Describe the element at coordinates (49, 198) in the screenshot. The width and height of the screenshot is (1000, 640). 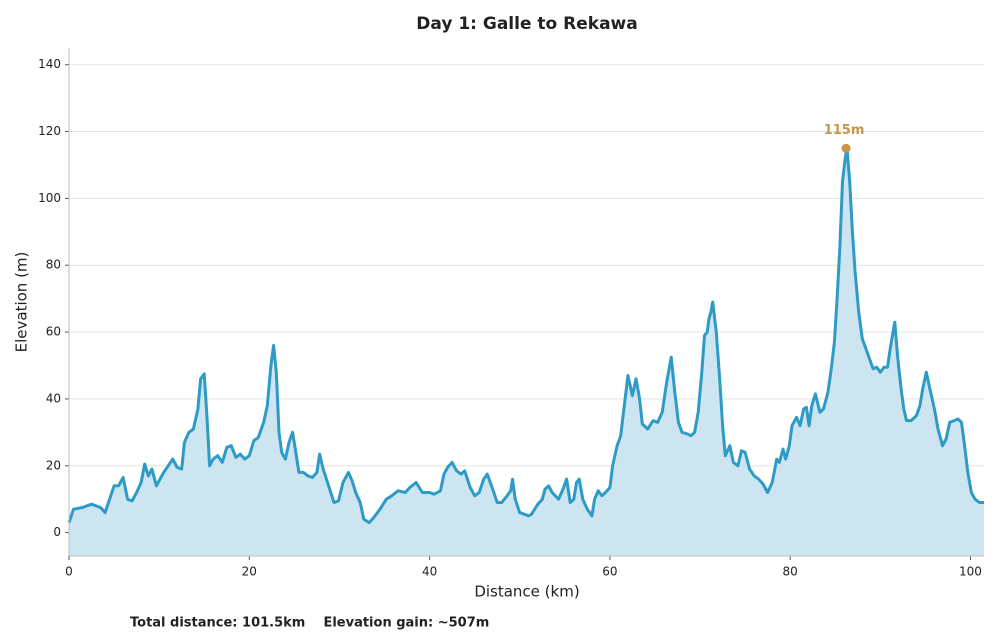
I see `y-tick-label: 100` at that location.